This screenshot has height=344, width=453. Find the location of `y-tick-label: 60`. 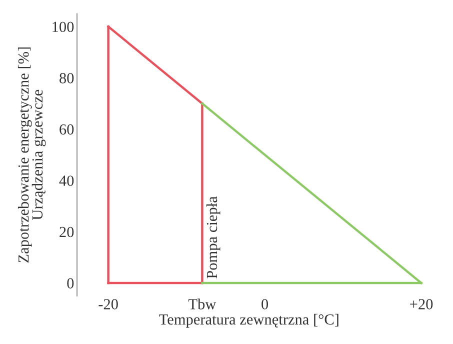

y-tick-label: 60 is located at coordinates (67, 129).